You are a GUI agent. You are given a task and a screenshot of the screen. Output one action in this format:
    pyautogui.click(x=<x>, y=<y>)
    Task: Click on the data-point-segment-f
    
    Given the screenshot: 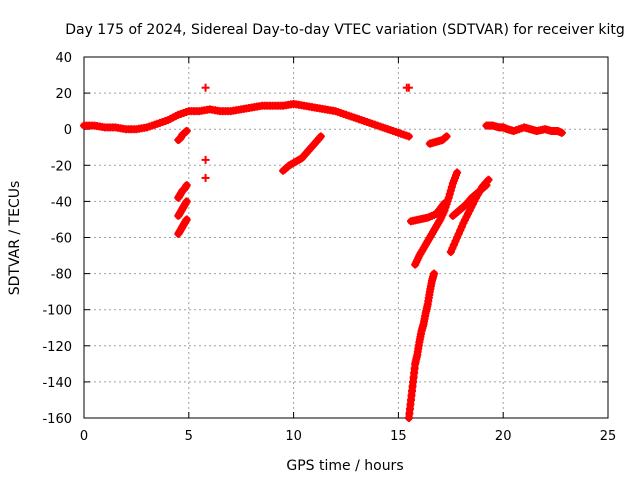 What is the action you would take?
    pyautogui.click(x=457, y=172)
    